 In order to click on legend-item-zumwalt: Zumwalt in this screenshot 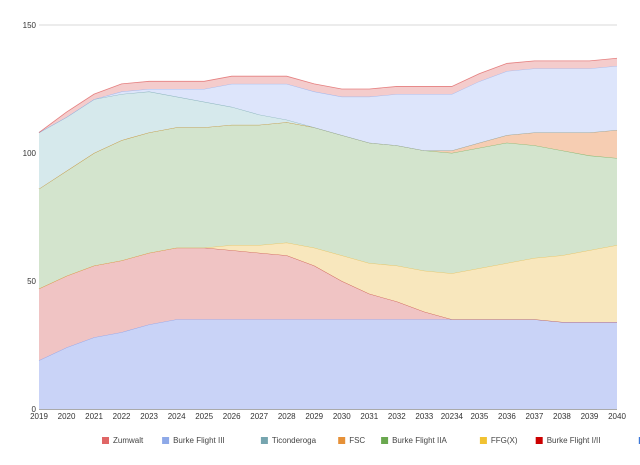, I will do `click(123, 440)`.